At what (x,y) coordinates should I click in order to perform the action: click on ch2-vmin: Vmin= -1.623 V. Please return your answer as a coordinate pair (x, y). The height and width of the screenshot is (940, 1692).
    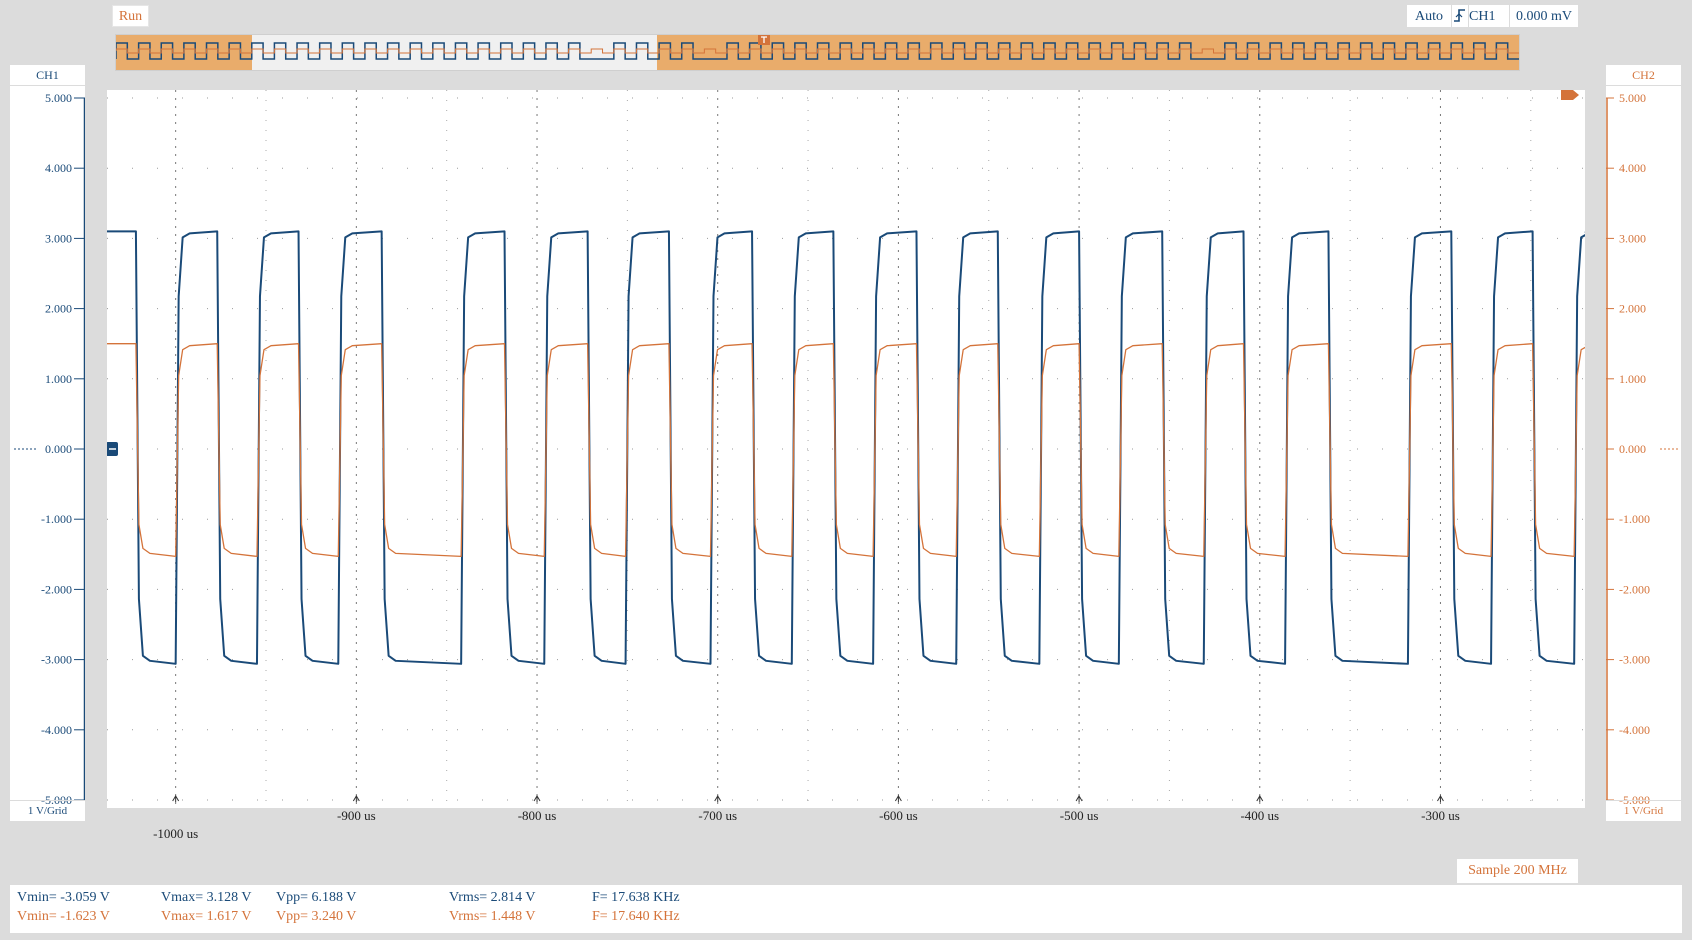
    Looking at the image, I should click on (63, 916).